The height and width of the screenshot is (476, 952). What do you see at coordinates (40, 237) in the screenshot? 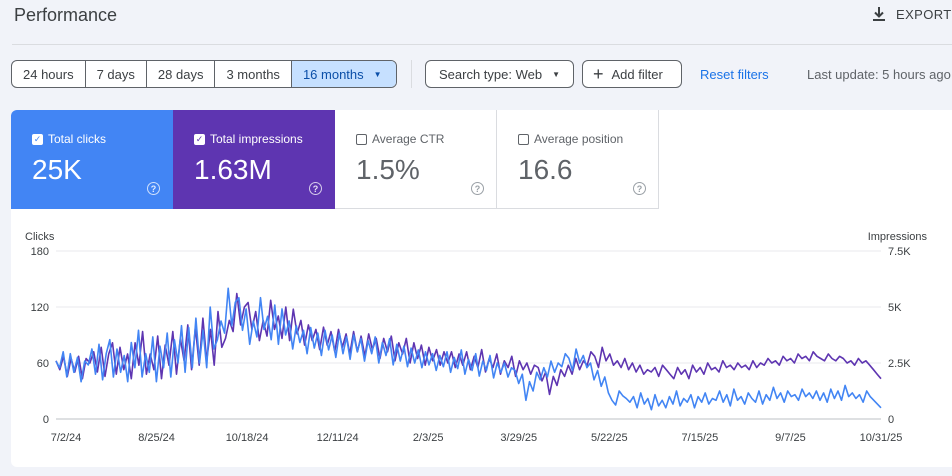
I see `y-left-title: Clicks` at bounding box center [40, 237].